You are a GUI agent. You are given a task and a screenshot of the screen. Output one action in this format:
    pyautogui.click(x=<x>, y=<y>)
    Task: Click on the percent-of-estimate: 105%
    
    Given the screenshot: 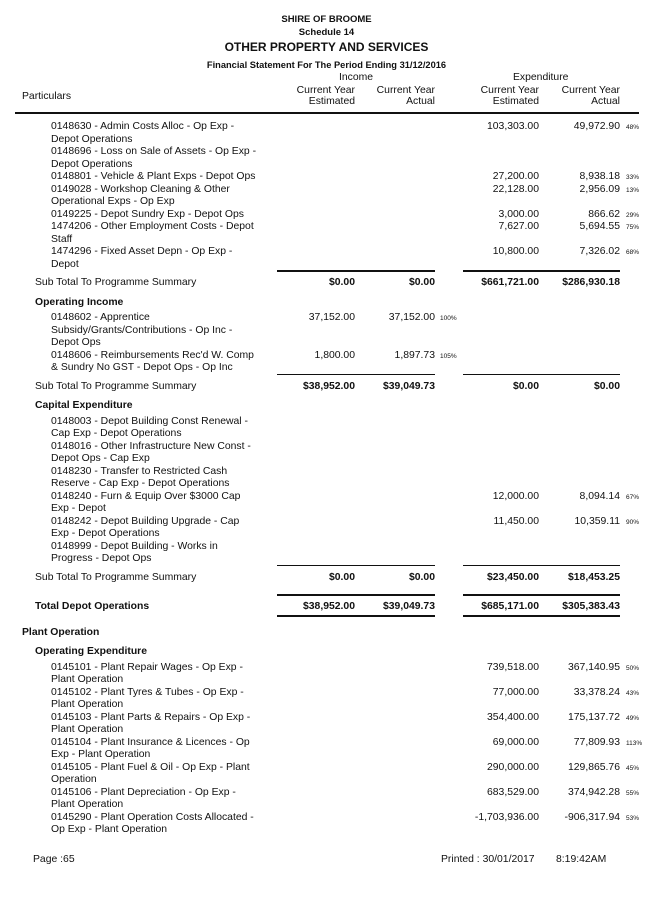 What is the action you would take?
    pyautogui.click(x=448, y=356)
    